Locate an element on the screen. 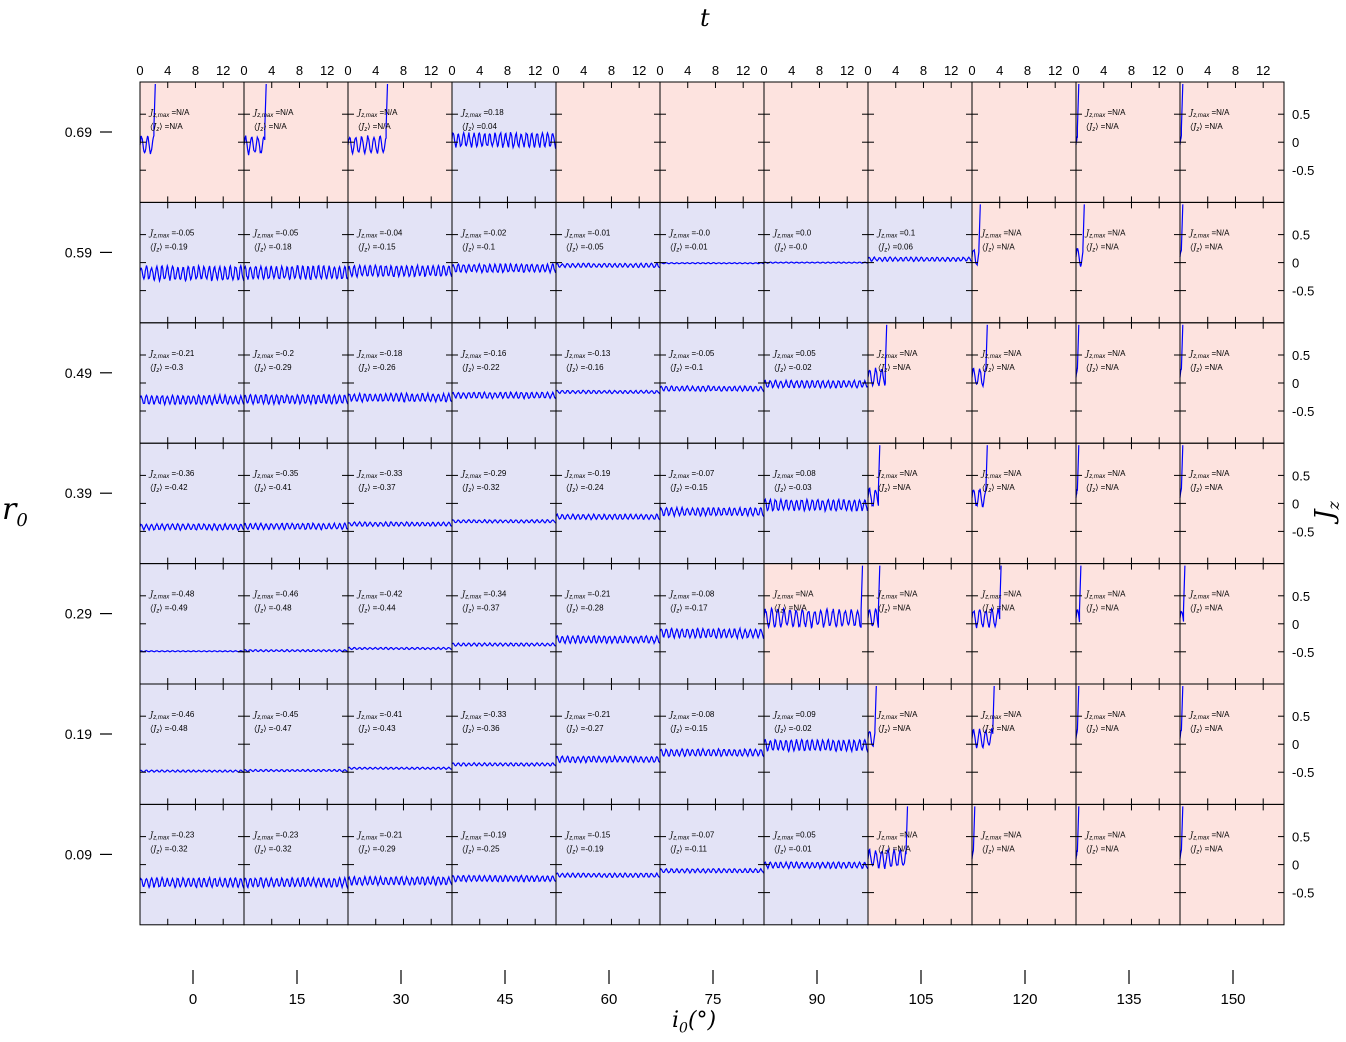 The height and width of the screenshot is (1042, 1346). jzmax-annotation: Jz,max =-0.34 is located at coordinates (483, 595).